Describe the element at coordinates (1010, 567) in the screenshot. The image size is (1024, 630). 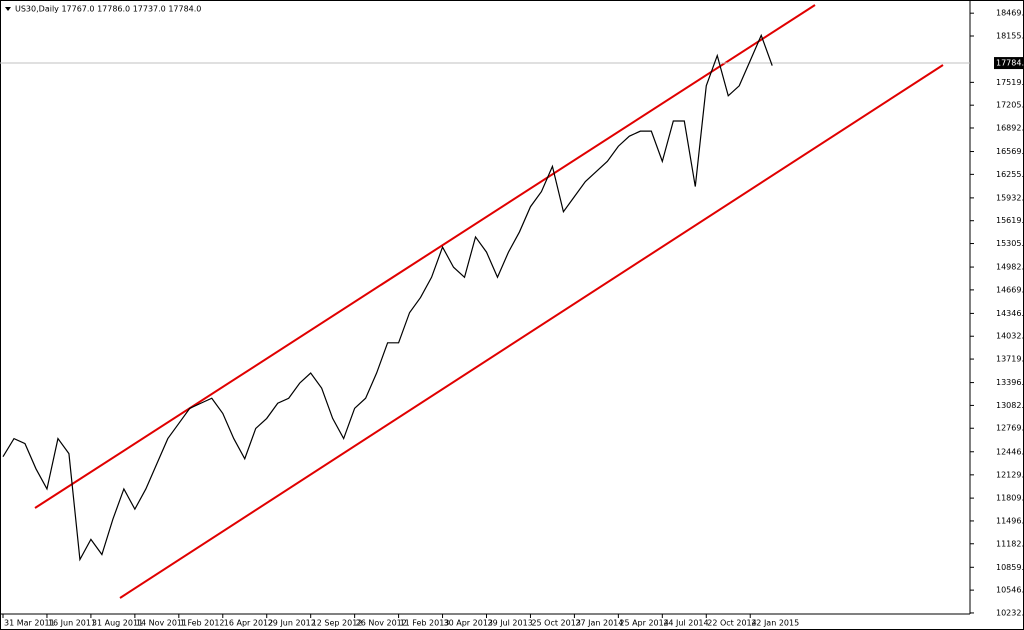
I see `y-tick-label: 10859.5` at that location.